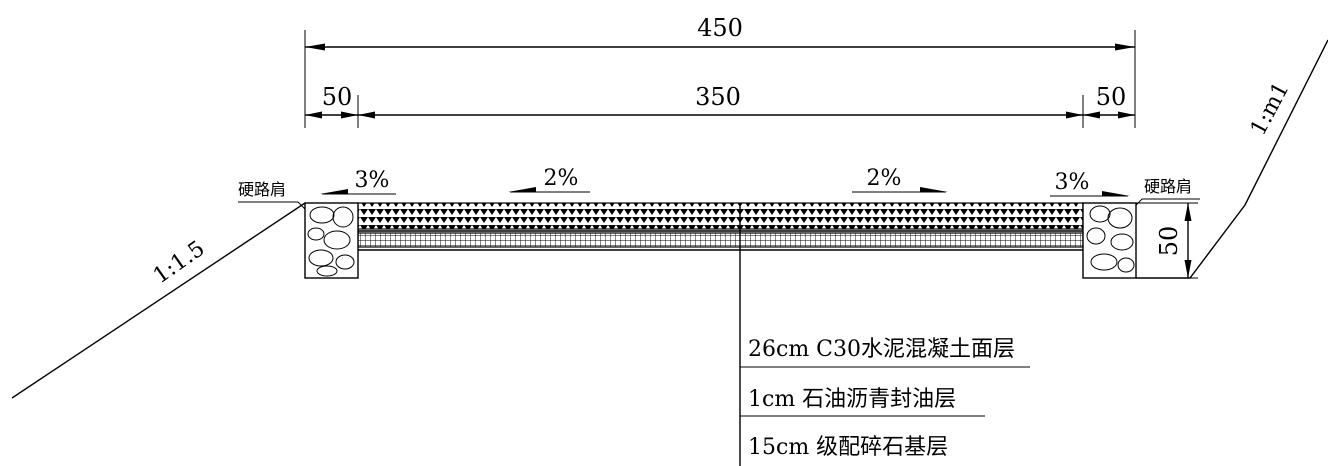 This screenshot has width=1328, height=466. What do you see at coordinates (852, 399) in the screenshot?
I see `layer-2-label: 1cm 石油沥青封油层` at bounding box center [852, 399].